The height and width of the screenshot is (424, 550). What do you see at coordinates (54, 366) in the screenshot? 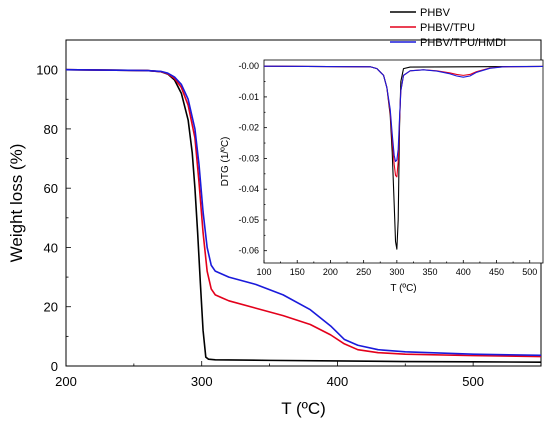
I see `main-y-tick-label: 0` at bounding box center [54, 366].